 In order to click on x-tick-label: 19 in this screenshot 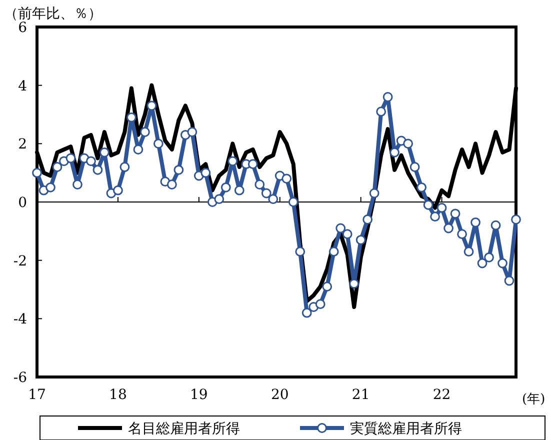, I will do `click(199, 395)`.